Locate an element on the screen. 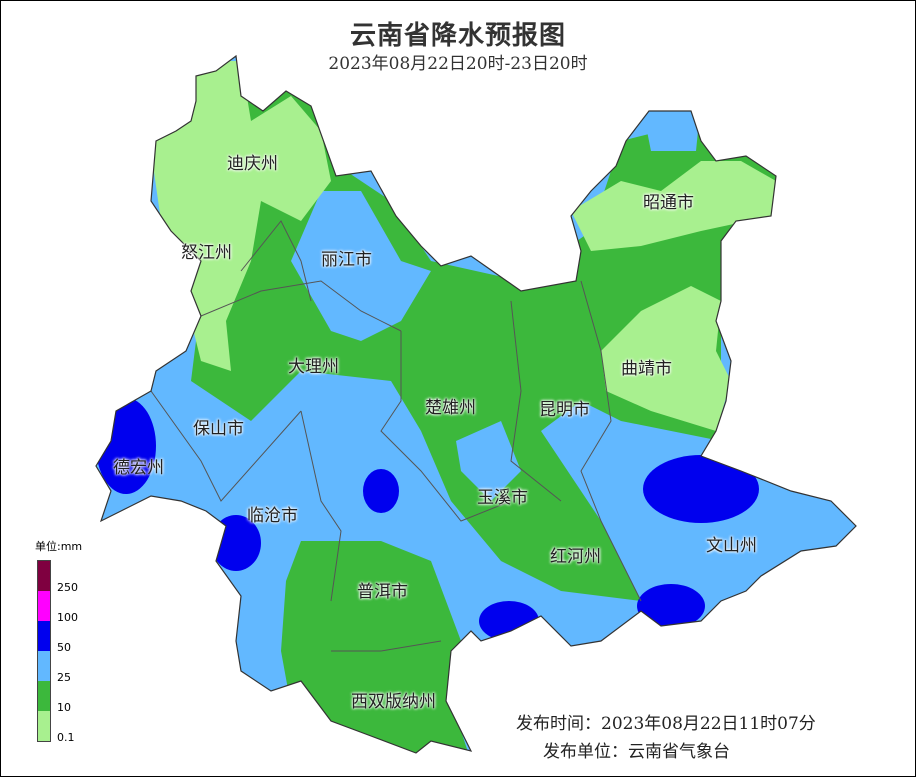  region-label-kunming: 昆明市 is located at coordinates (564, 410).